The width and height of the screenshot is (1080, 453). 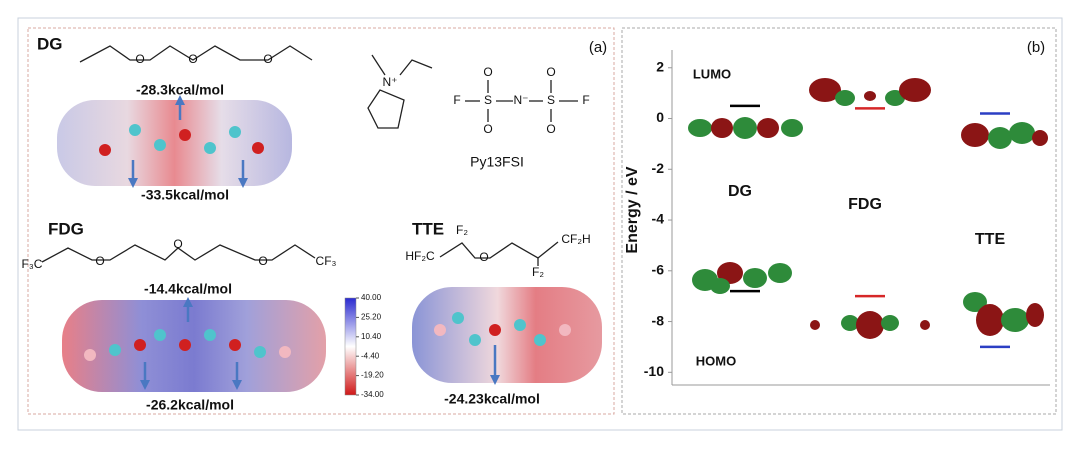 I want to click on colorbar-label: -34.00, so click(x=372, y=394).